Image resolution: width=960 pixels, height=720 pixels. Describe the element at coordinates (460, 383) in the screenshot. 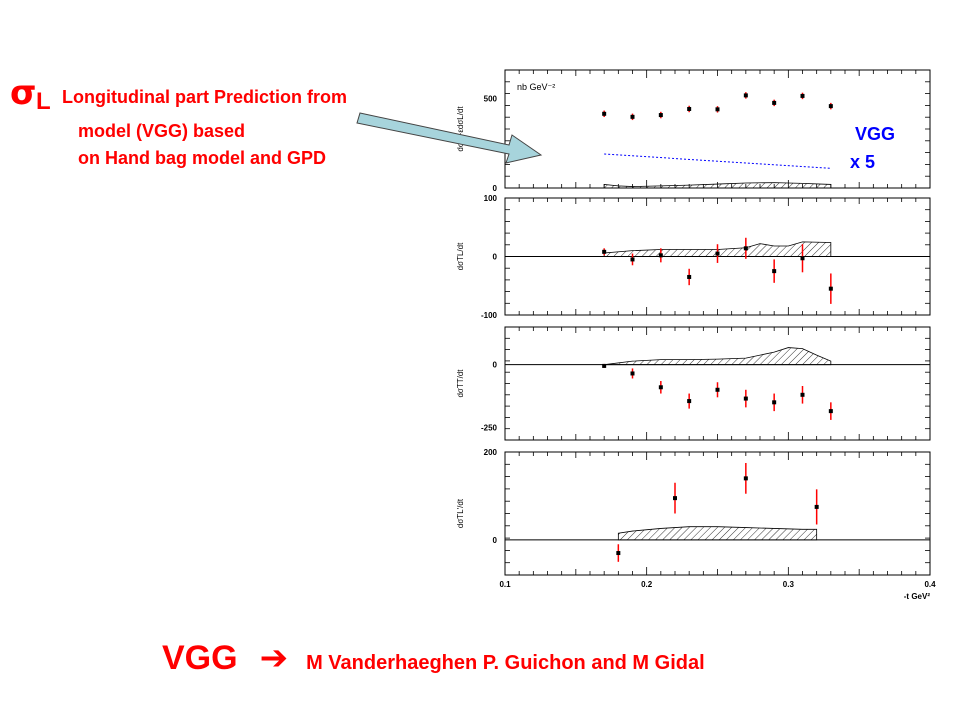

I see `y-axis-label: dσTT/dt` at that location.